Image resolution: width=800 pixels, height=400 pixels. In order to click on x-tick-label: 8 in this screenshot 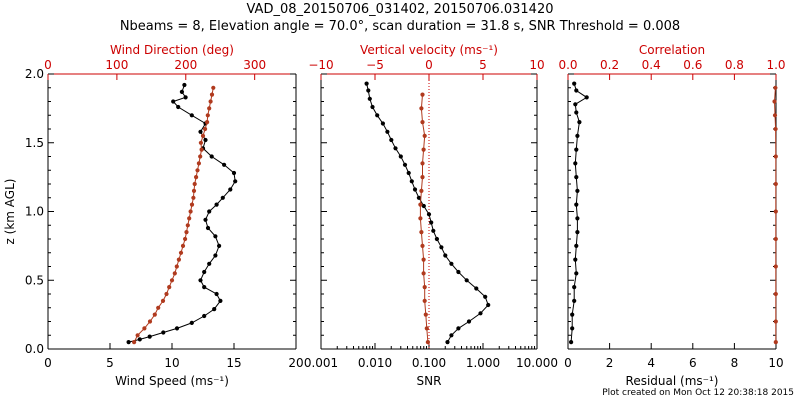, I will do `click(735, 363)`.